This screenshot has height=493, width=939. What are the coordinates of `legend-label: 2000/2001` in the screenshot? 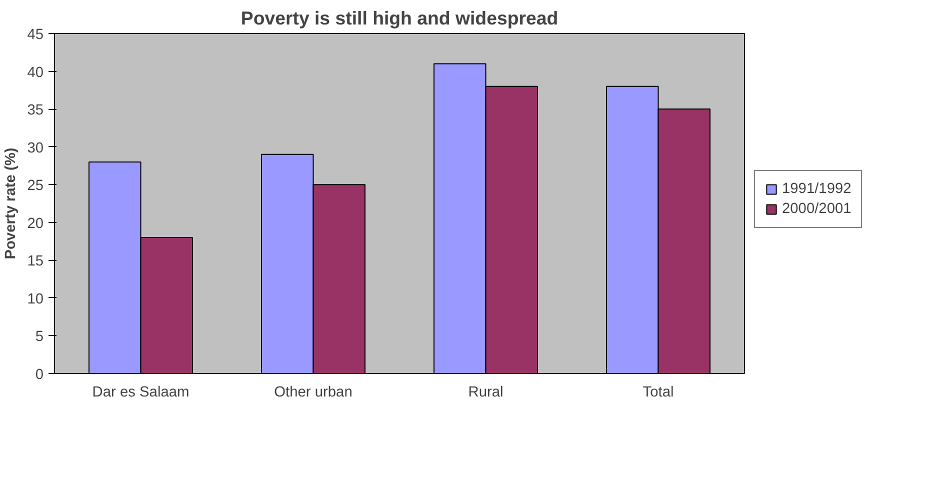 It's located at (817, 209).